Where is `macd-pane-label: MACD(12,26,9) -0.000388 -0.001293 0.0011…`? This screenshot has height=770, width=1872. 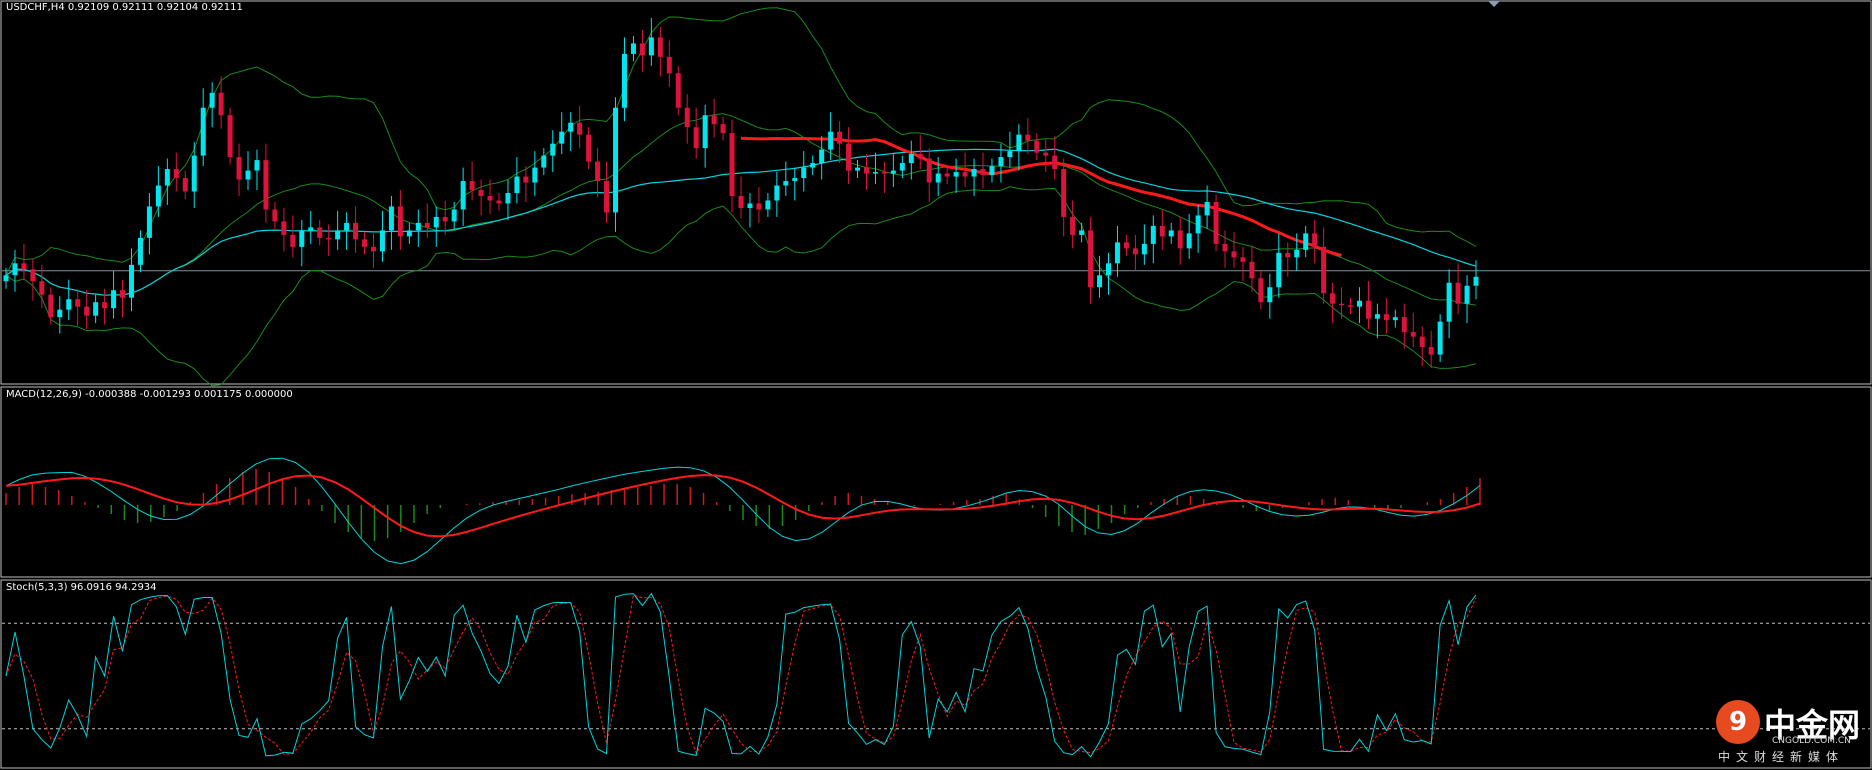 macd-pane-label: MACD(12,26,9) -0.000388 -0.001293 0.0011… is located at coordinates (149, 394).